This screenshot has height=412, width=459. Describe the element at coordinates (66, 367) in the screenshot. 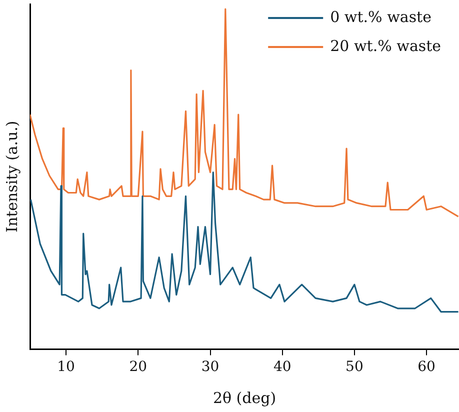

I see `x-tick-label: 10` at that location.